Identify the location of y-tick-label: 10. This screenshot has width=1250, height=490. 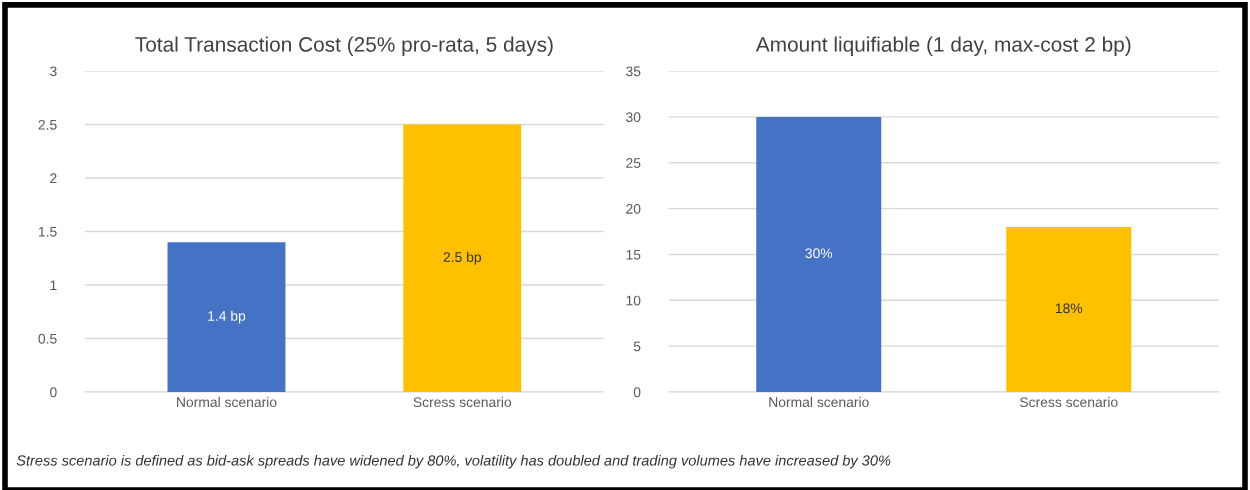
(633, 300).